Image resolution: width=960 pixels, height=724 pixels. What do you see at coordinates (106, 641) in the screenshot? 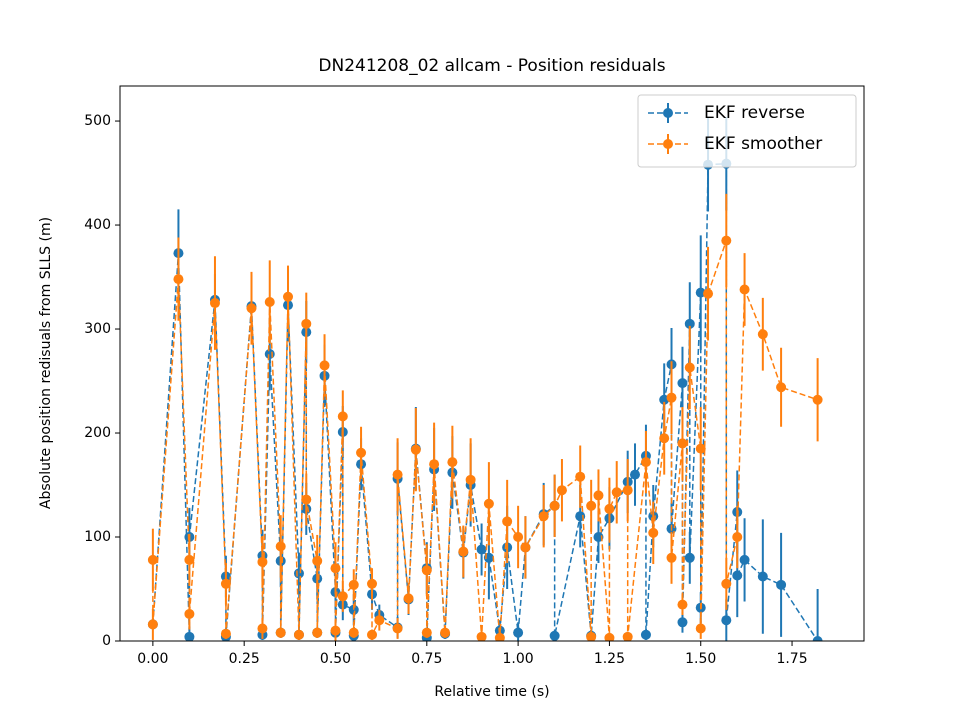
I see `y-tick-label: 0` at bounding box center [106, 641].